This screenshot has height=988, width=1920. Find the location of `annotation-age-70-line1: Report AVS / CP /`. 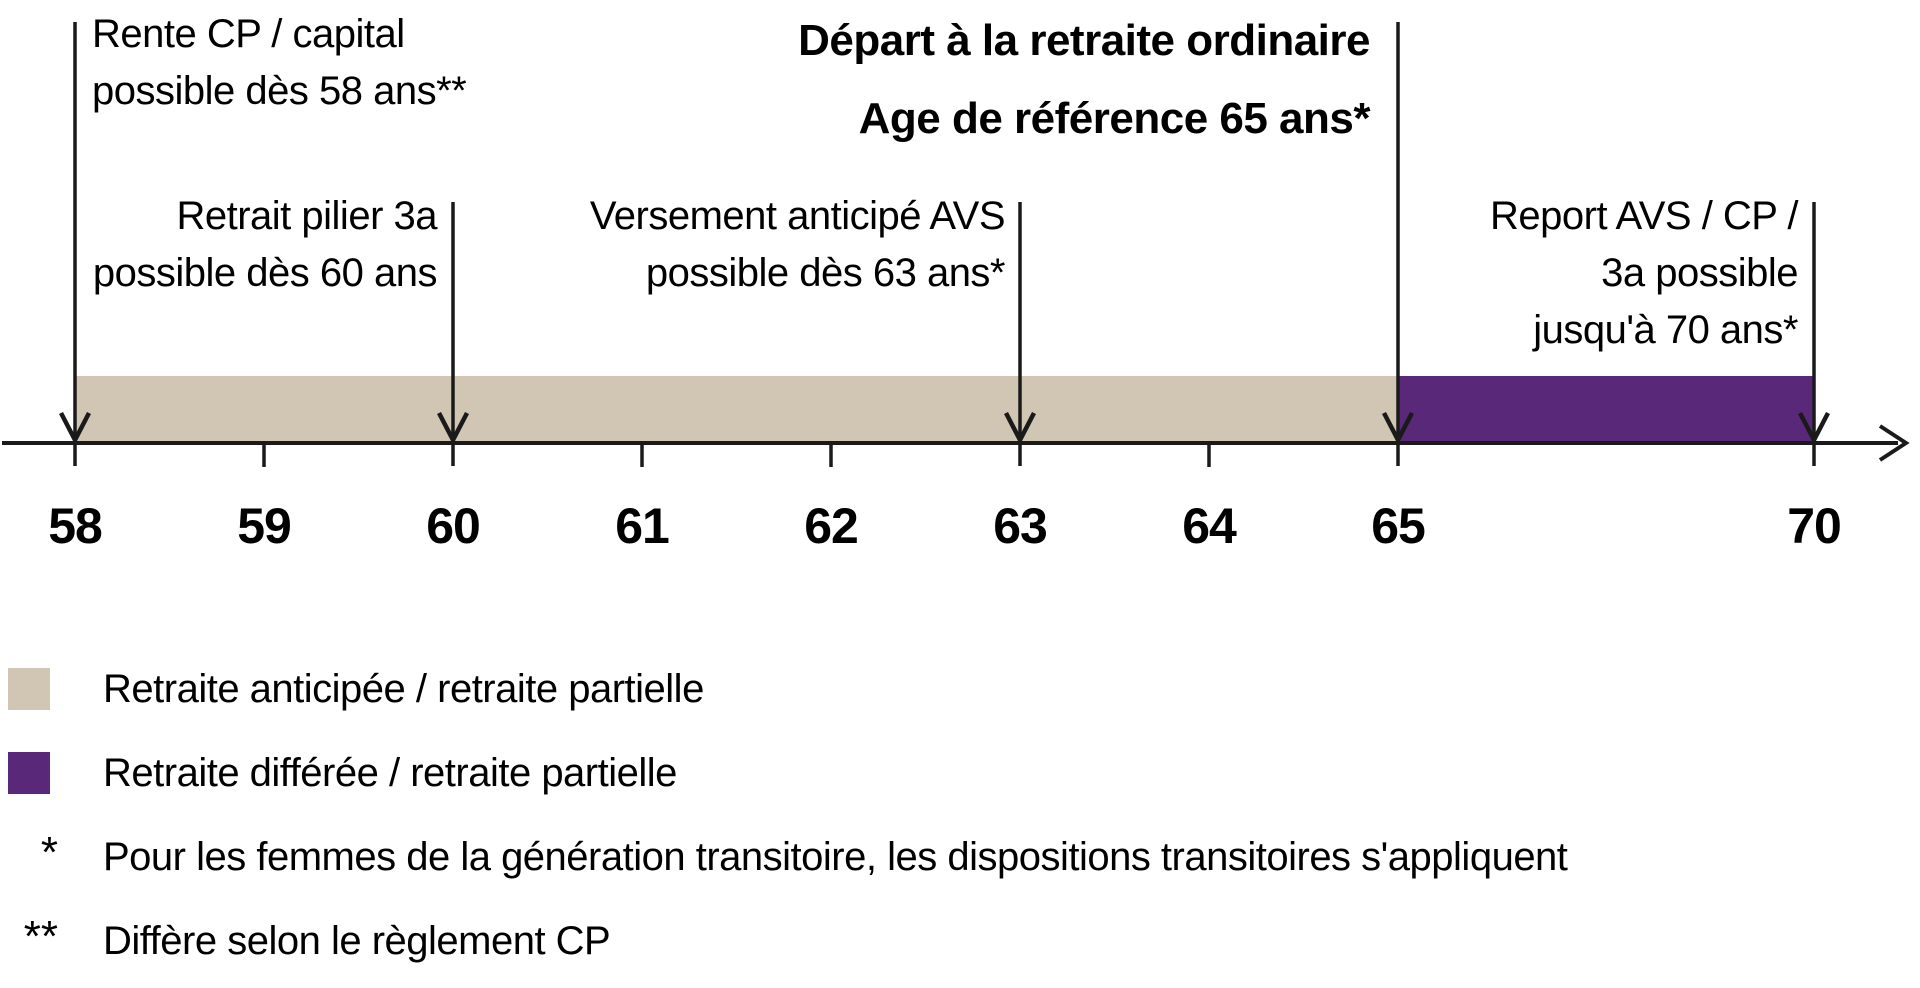

annotation-age-70-line1: Report AVS / CP / is located at coordinates (1644, 216).